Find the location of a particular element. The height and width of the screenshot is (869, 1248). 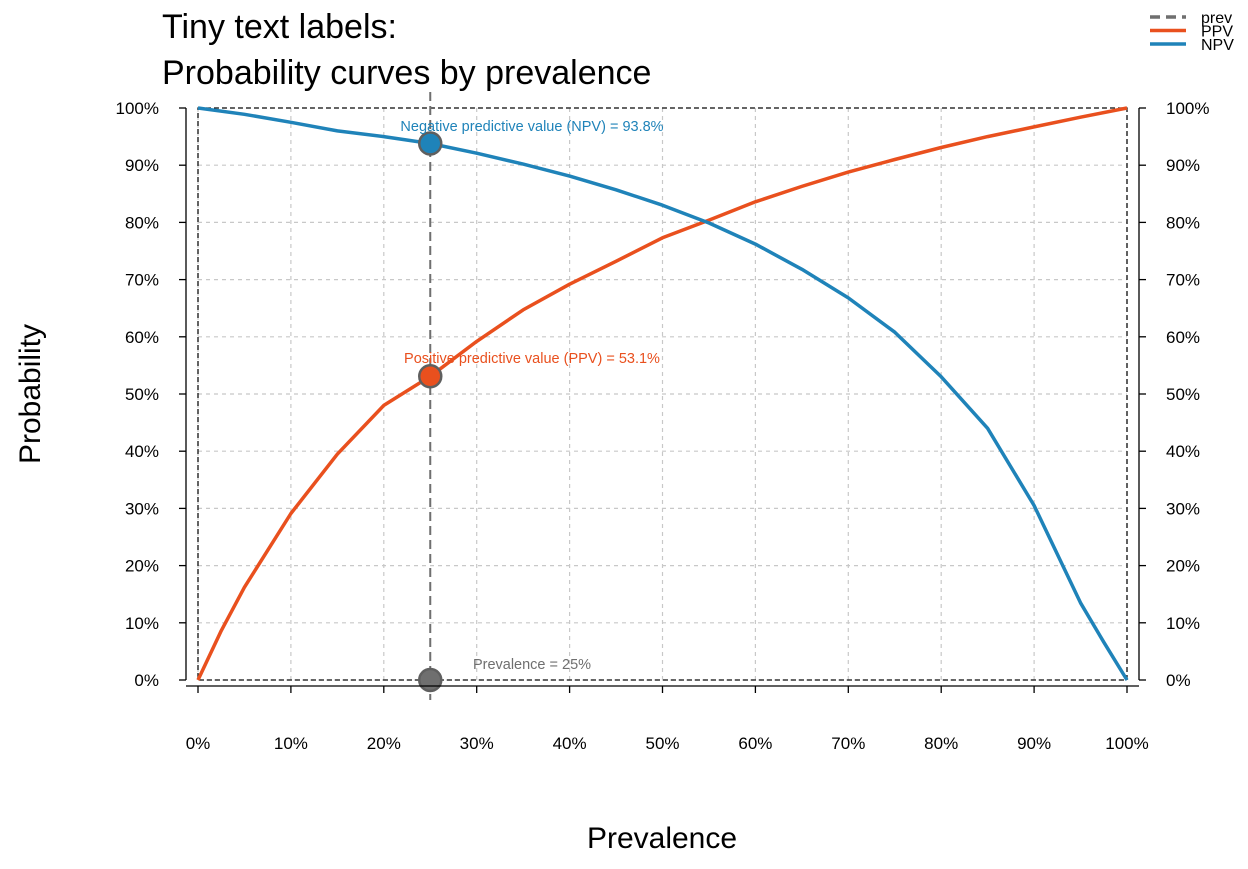

y-tick-label-right: 40% is located at coordinates (1183, 451).